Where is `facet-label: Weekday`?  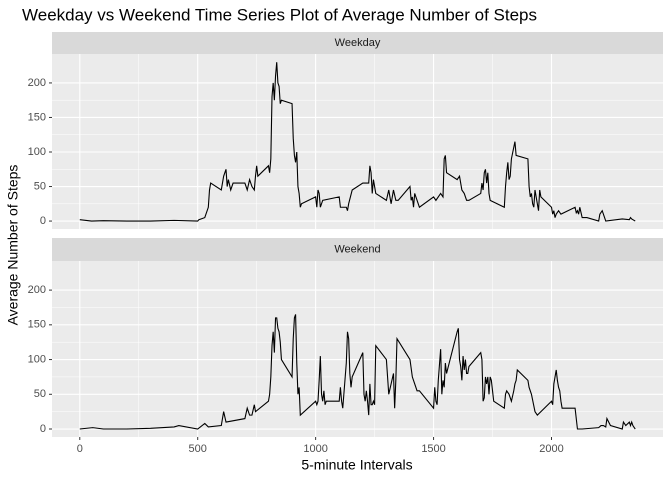
facet-label: Weekday is located at coordinates (358, 43).